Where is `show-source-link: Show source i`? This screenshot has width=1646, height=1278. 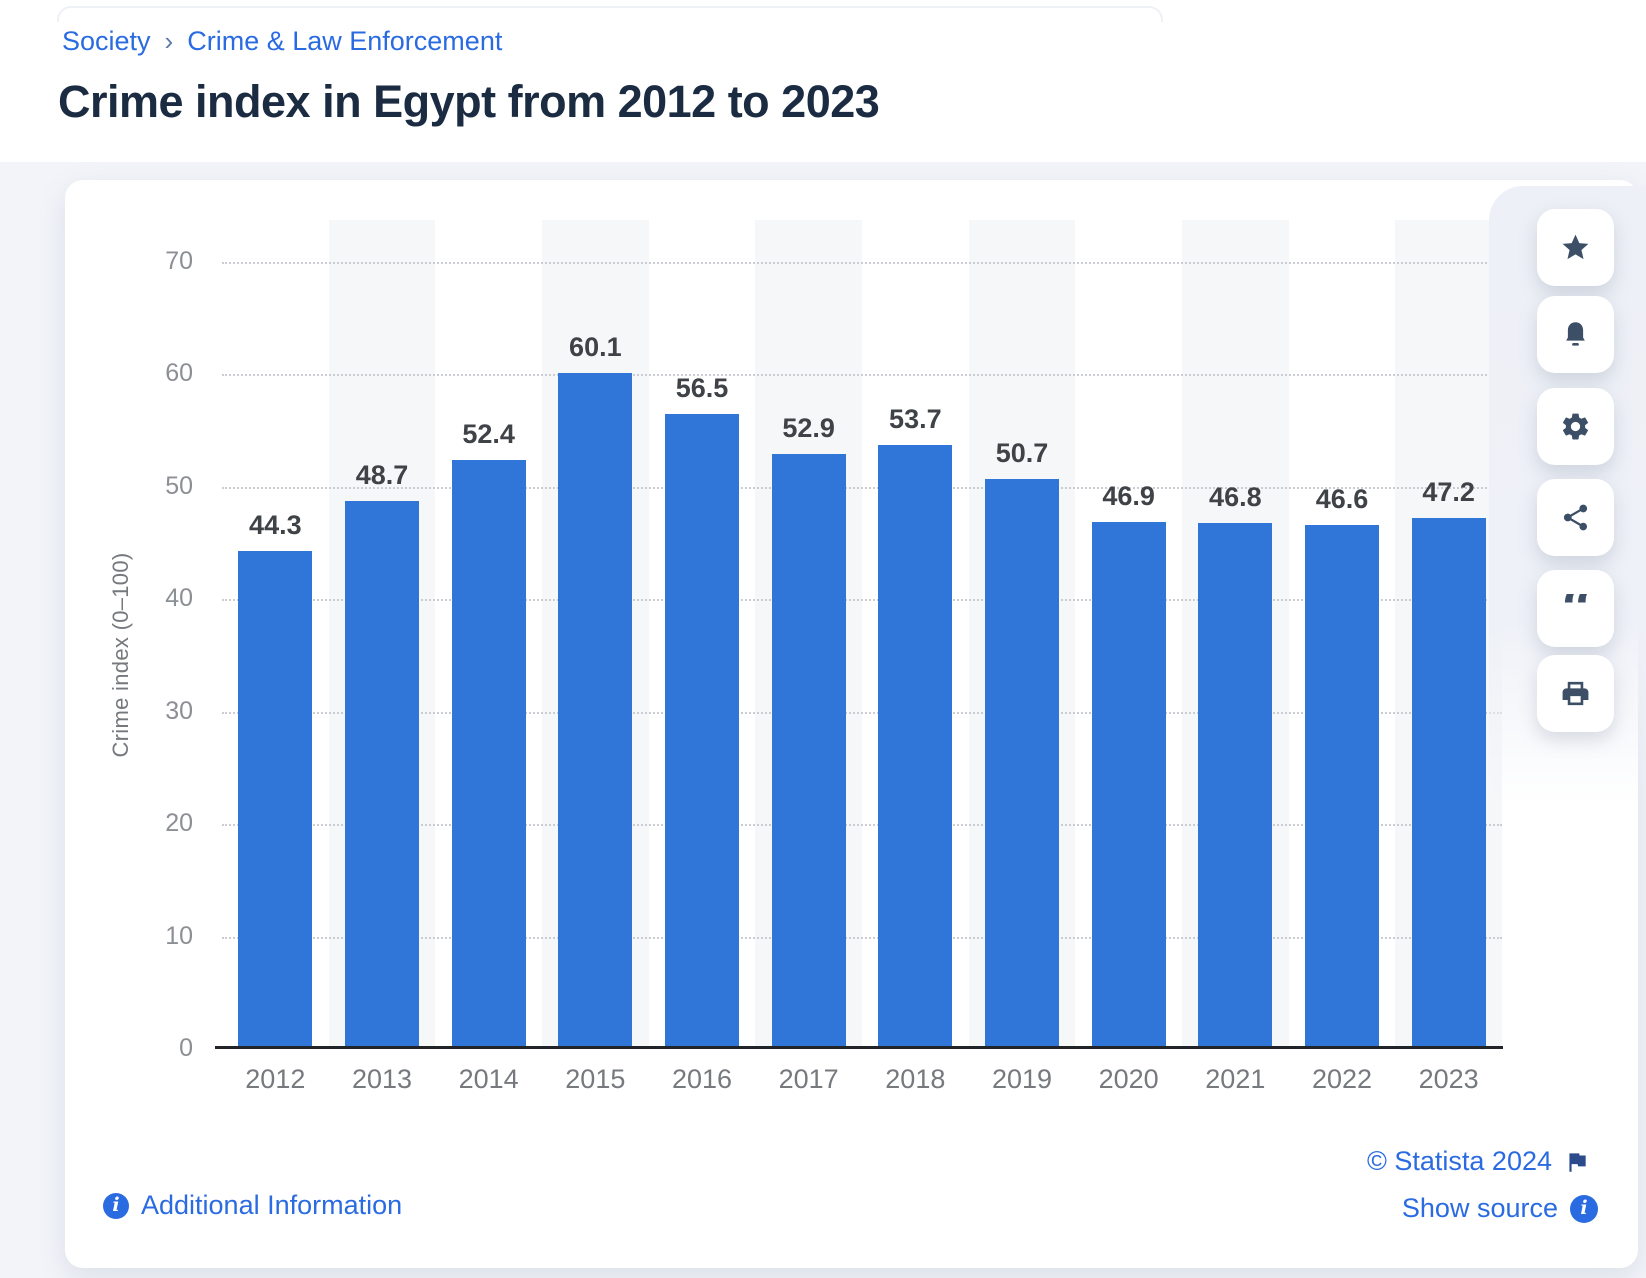 show-source-link: Show source i is located at coordinates (1500, 1208).